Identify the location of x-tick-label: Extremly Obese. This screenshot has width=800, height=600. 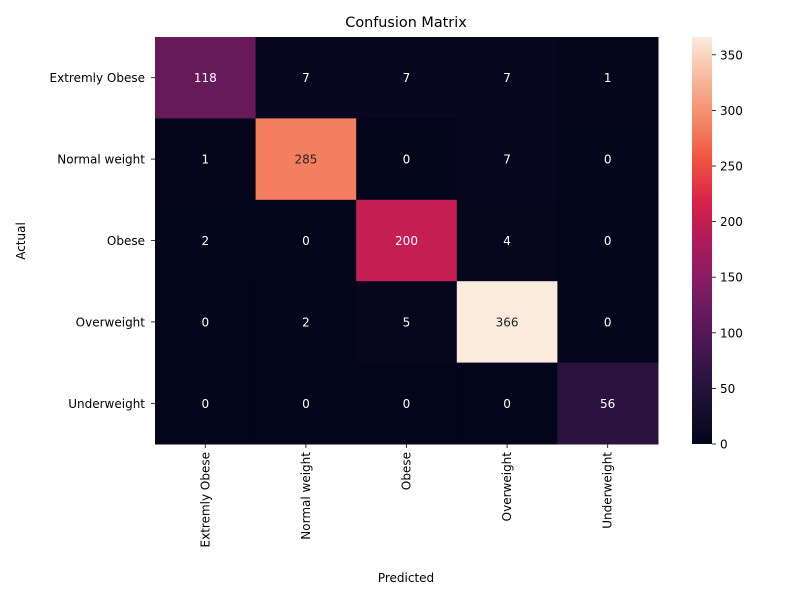
(205, 499).